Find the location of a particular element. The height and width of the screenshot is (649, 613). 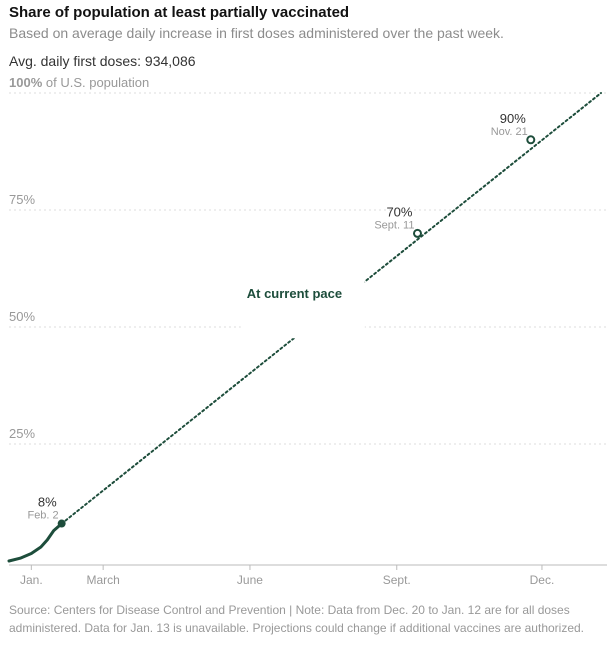

avg-daily-doses-value: 934,086 is located at coordinates (170, 61).